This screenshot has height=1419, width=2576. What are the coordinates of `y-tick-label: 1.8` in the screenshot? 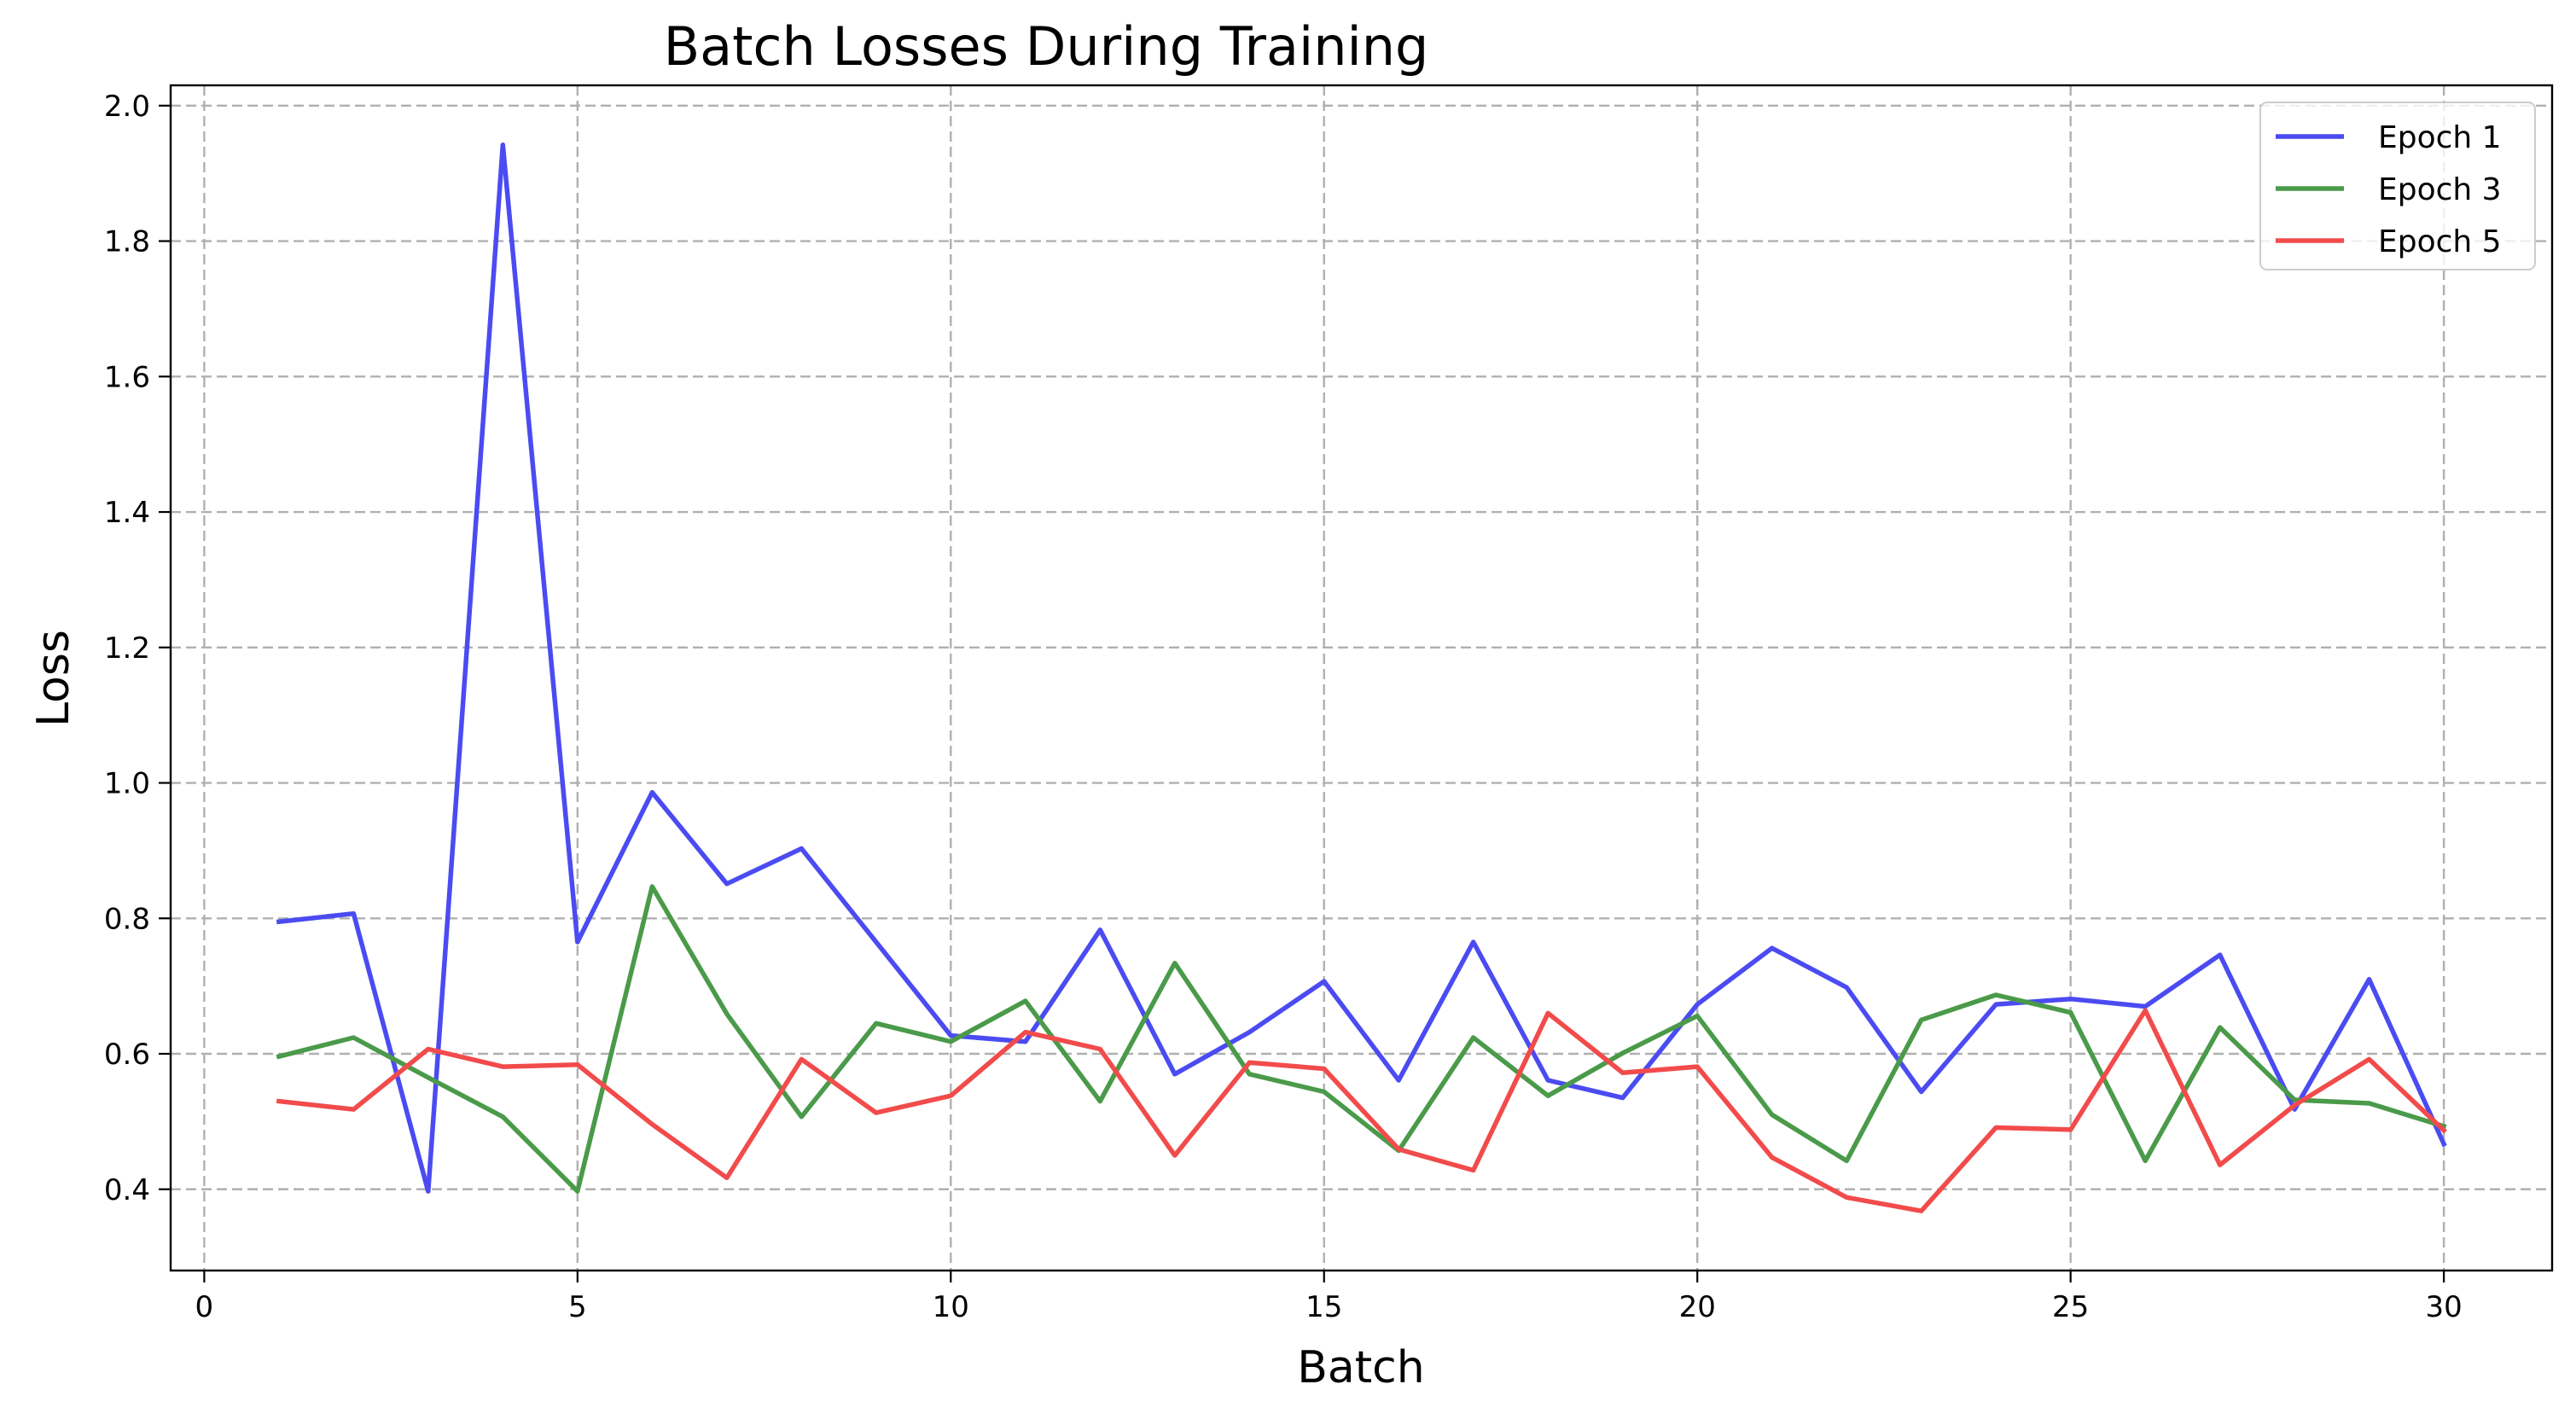 It's located at (127, 242).